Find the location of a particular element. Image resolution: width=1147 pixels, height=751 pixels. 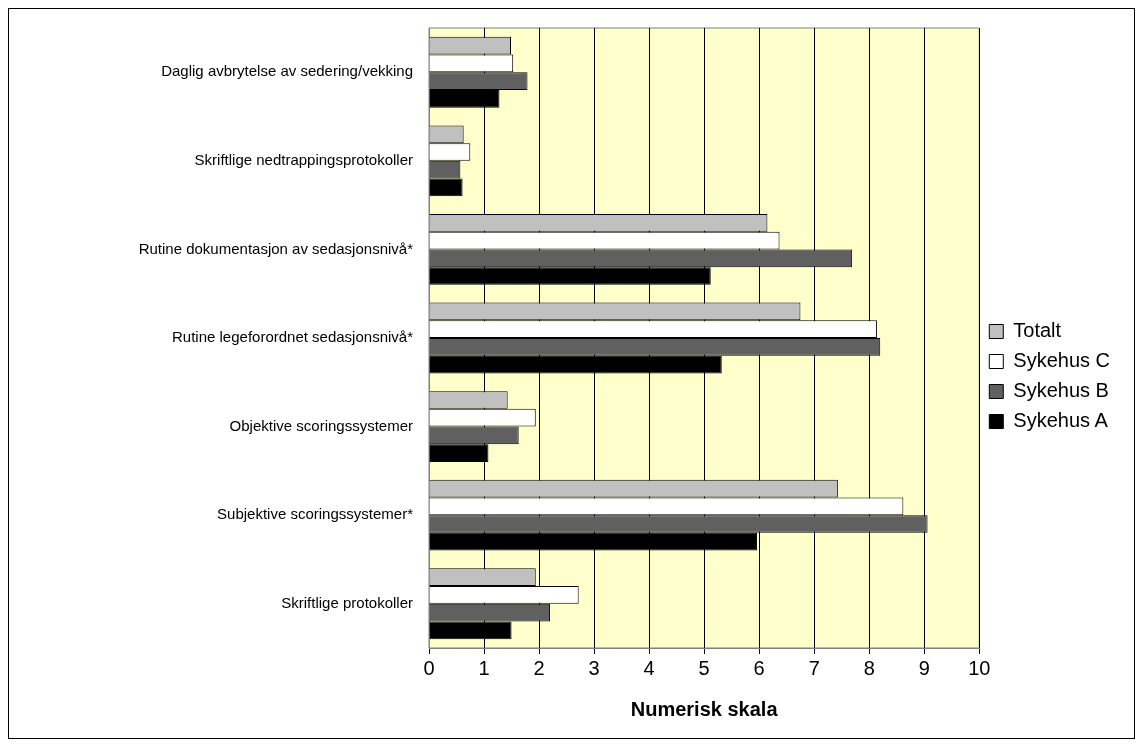

x-tick-label: 0 is located at coordinates (429, 667).